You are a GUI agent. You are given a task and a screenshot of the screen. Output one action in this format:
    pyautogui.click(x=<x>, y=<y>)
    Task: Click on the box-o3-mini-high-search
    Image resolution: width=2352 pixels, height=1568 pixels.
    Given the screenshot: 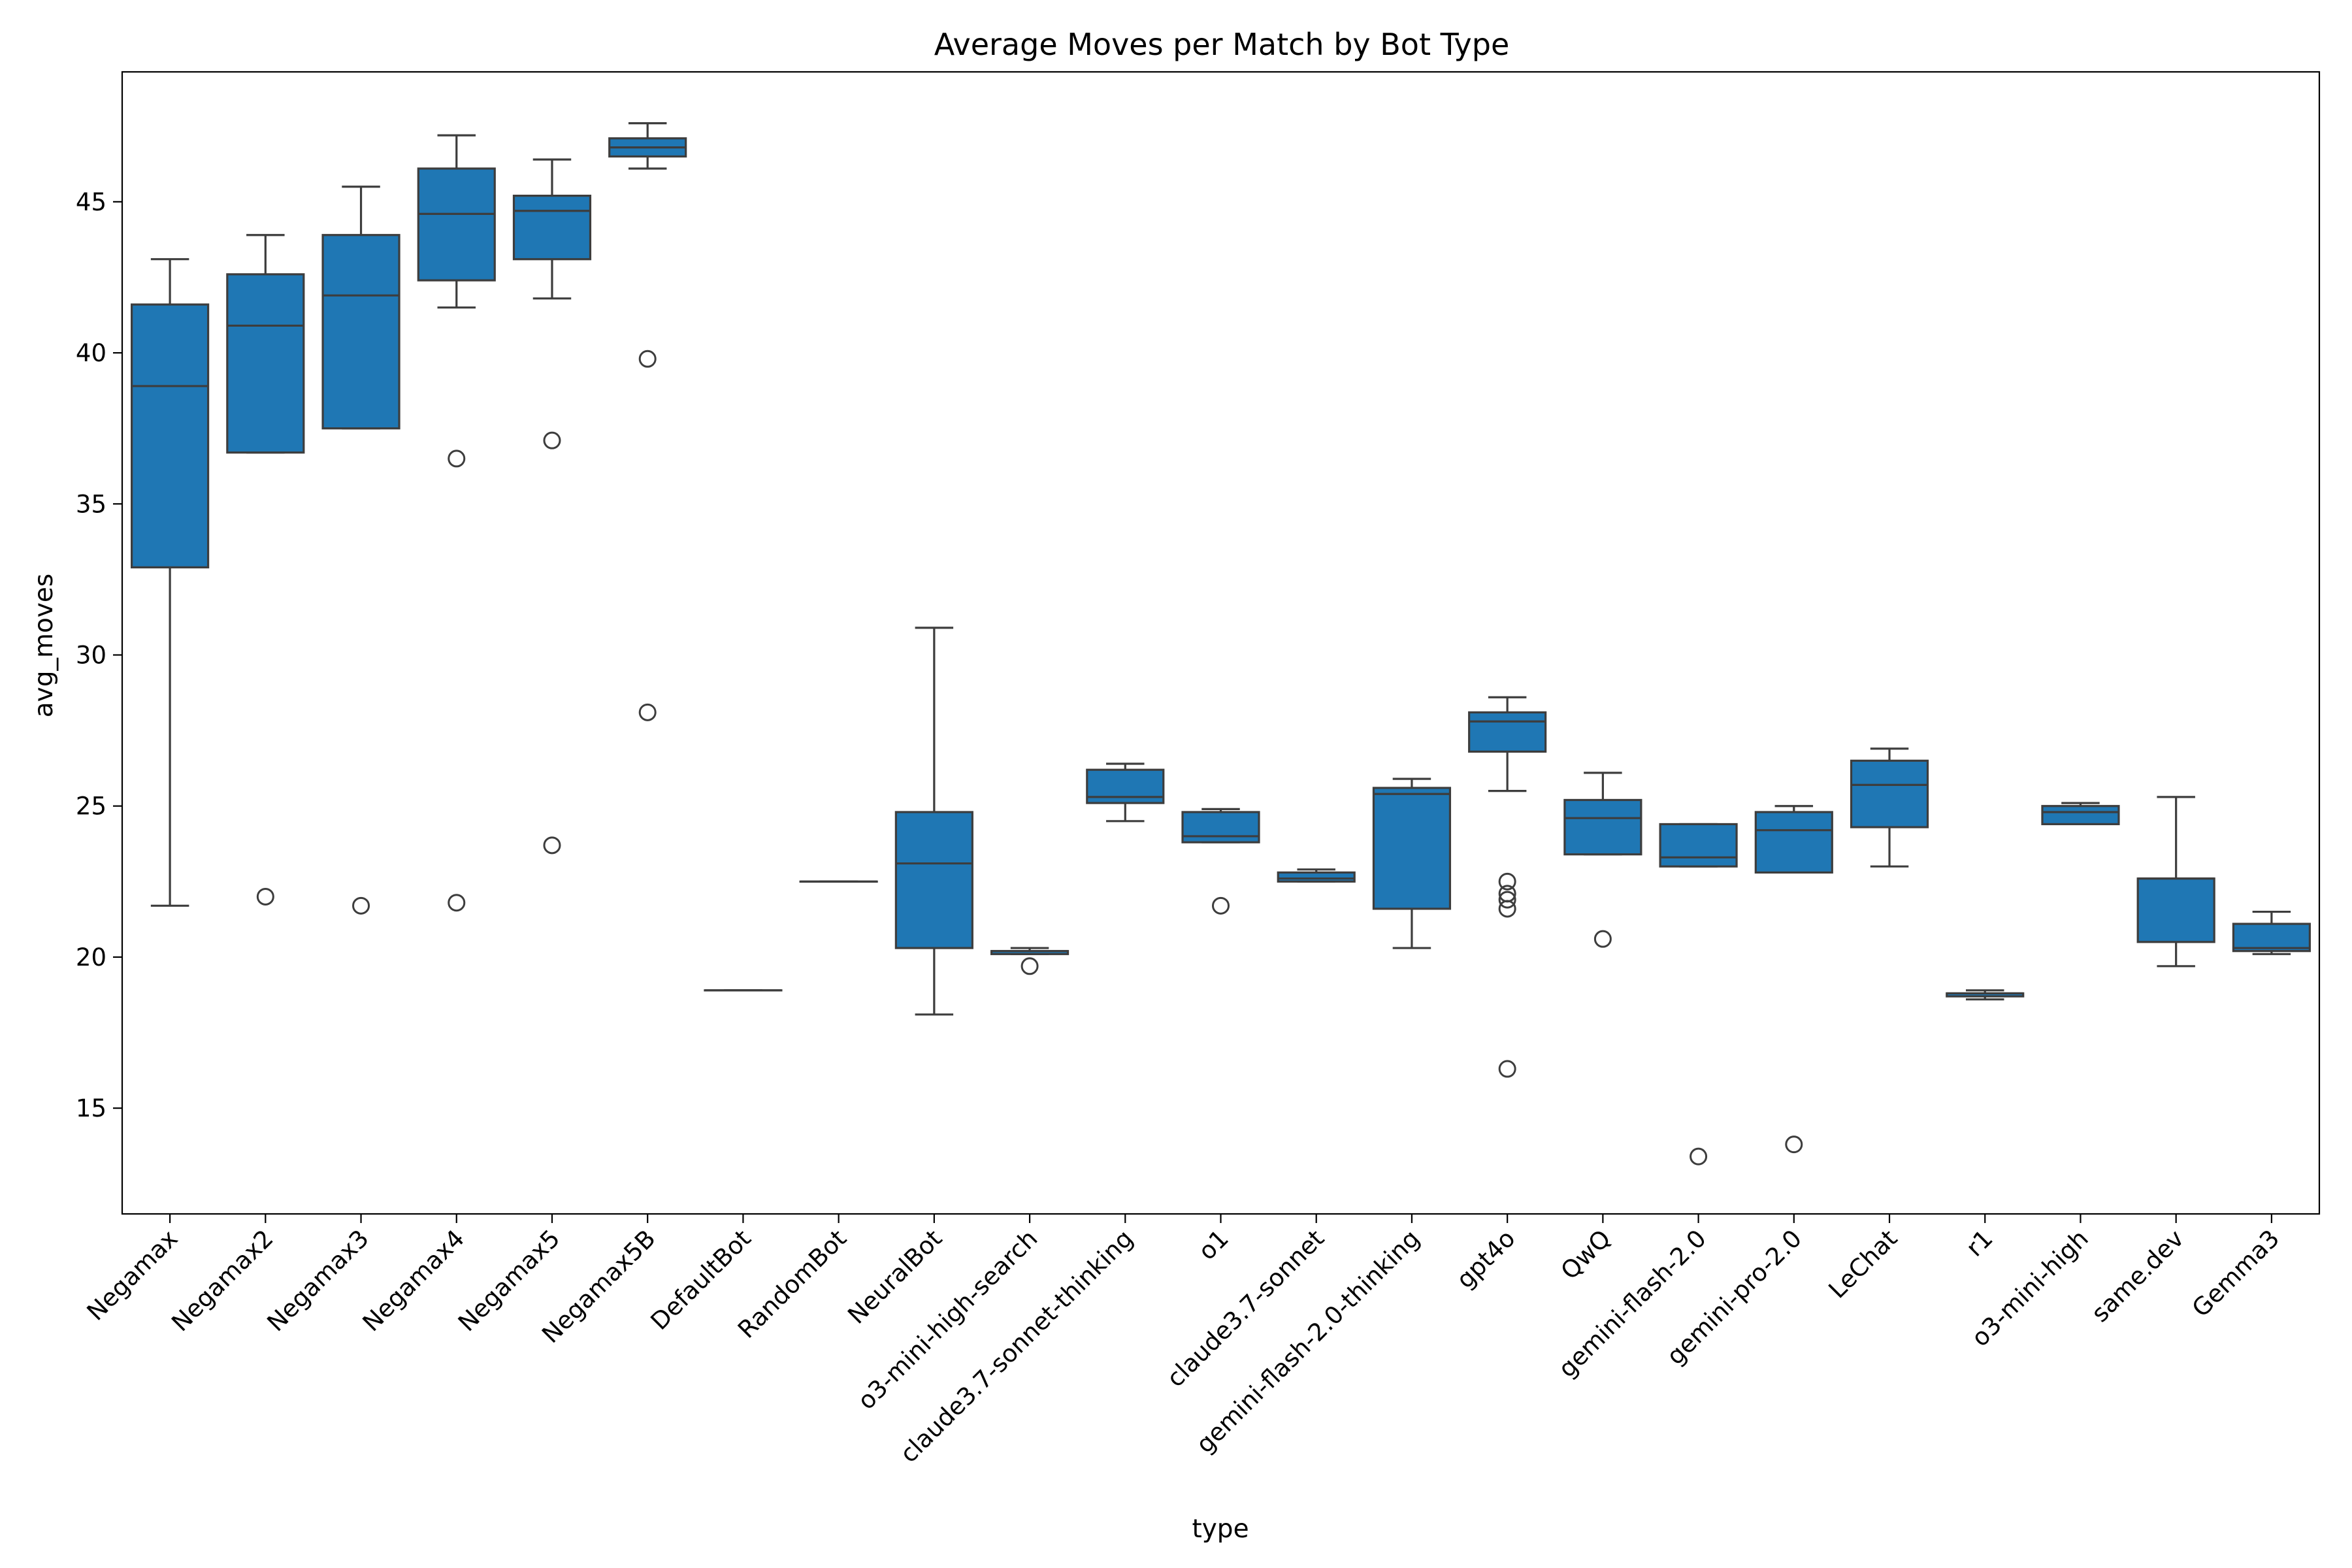 What is the action you would take?
    pyautogui.click(x=1030, y=961)
    